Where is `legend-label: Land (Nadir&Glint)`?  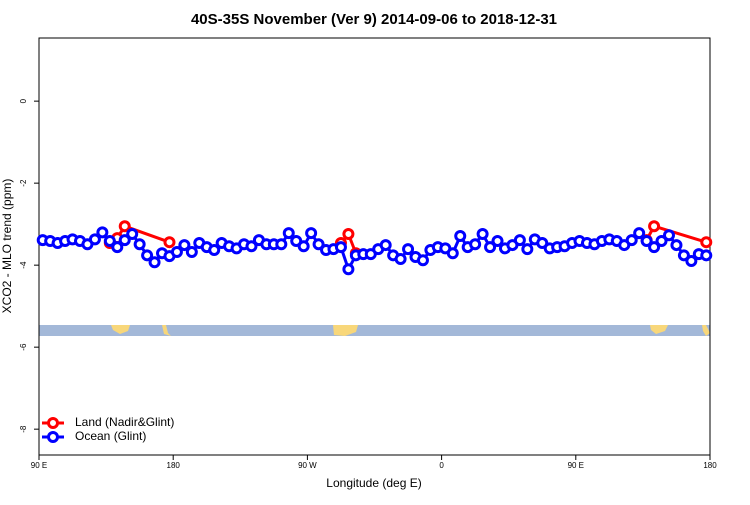 legend-label: Land (Nadir&Glint) is located at coordinates (124, 422).